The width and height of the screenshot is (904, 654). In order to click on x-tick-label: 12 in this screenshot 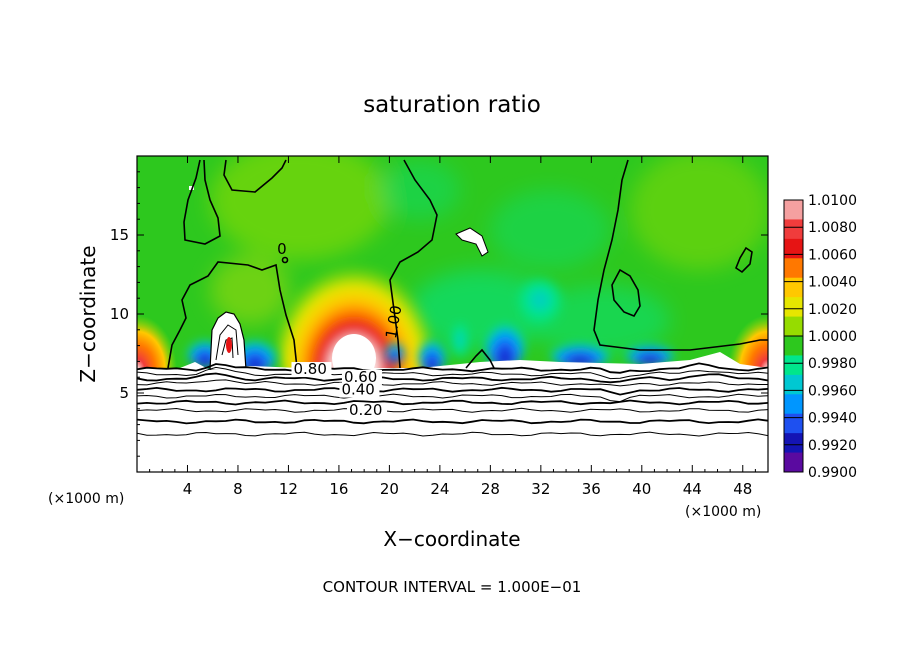, I will do `click(288, 489)`.